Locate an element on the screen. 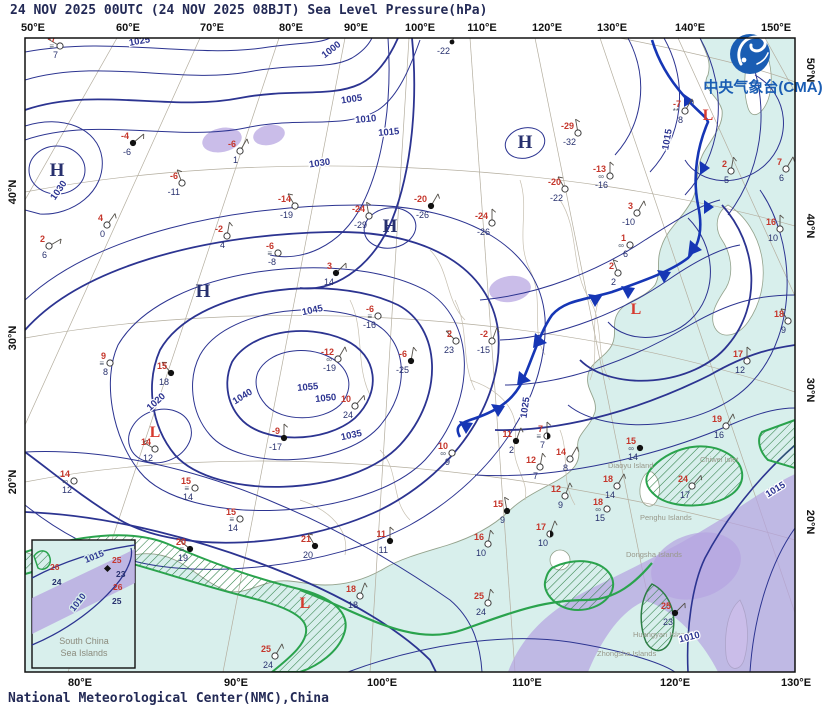 The image size is (832, 720). station-dewpoint: -16 is located at coordinates (369, 325).